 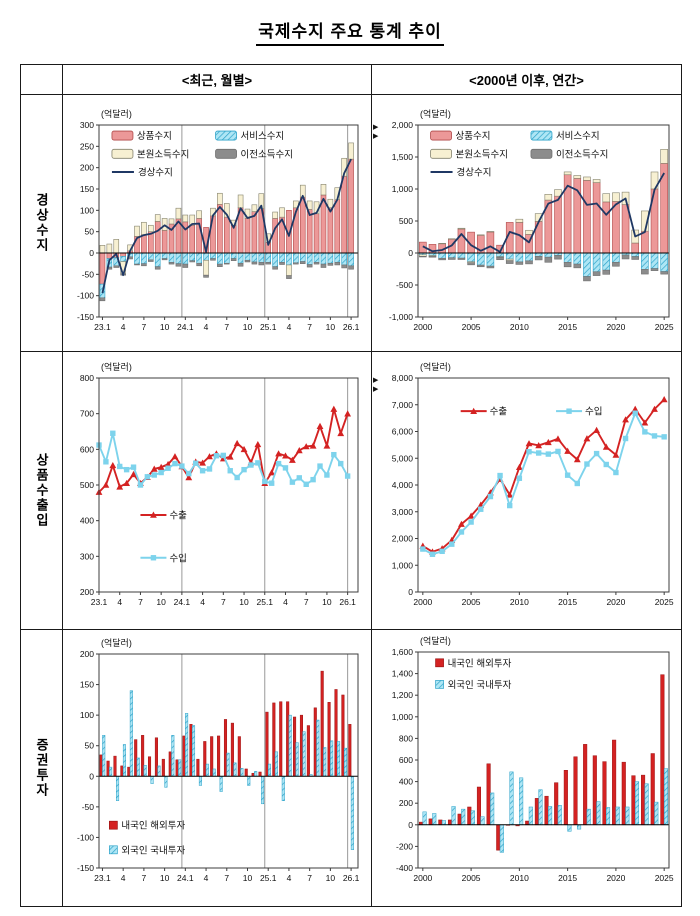 What do you see at coordinates (401, 317) in the screenshot?
I see `svg-text: -1,000` at bounding box center [401, 317].